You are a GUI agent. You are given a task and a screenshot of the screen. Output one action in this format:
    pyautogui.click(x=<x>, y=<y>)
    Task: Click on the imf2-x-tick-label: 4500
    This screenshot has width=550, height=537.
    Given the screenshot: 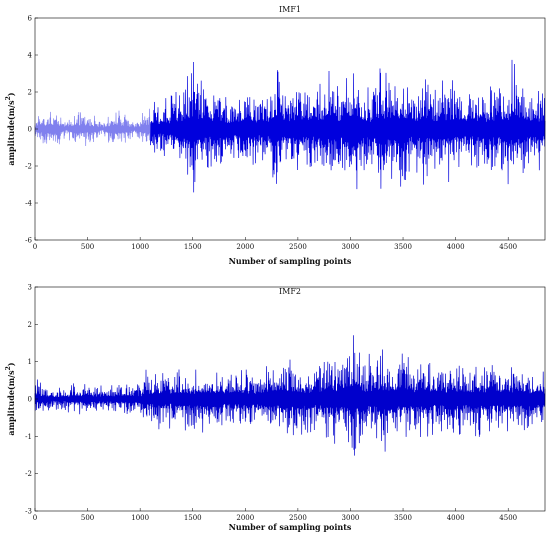 What is the action you would take?
    pyautogui.click(x=508, y=518)
    